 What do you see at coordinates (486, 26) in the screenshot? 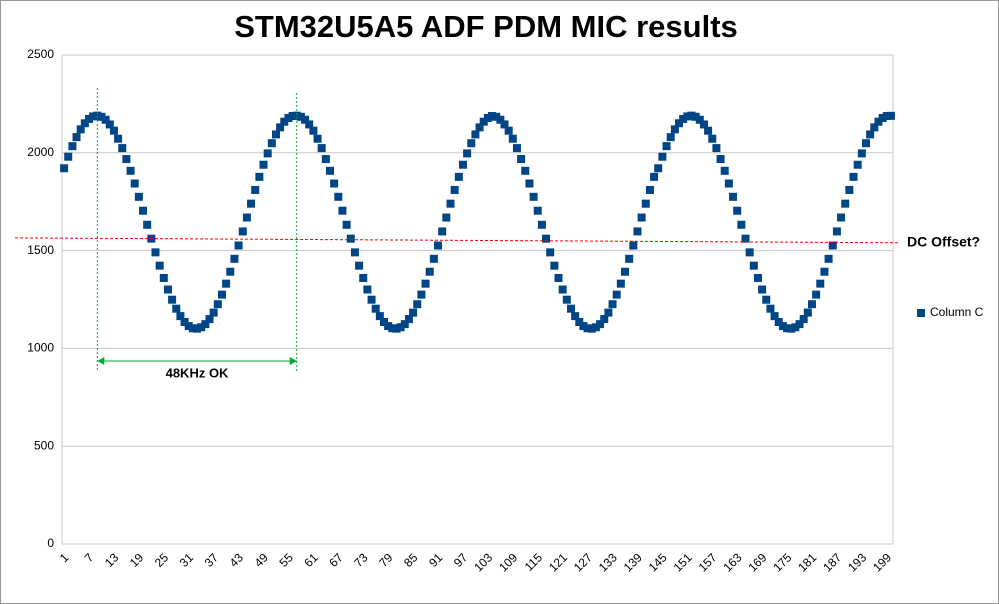
I see `chart-title: STM32U5A5 ADF PDM MIC results` at bounding box center [486, 26].